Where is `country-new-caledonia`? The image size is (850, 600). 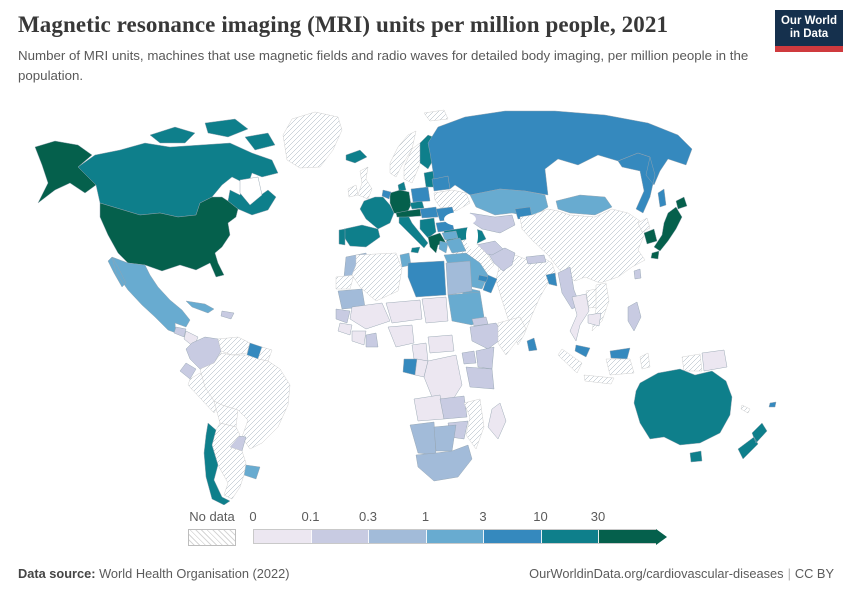 country-new-caledonia is located at coordinates (745, 409).